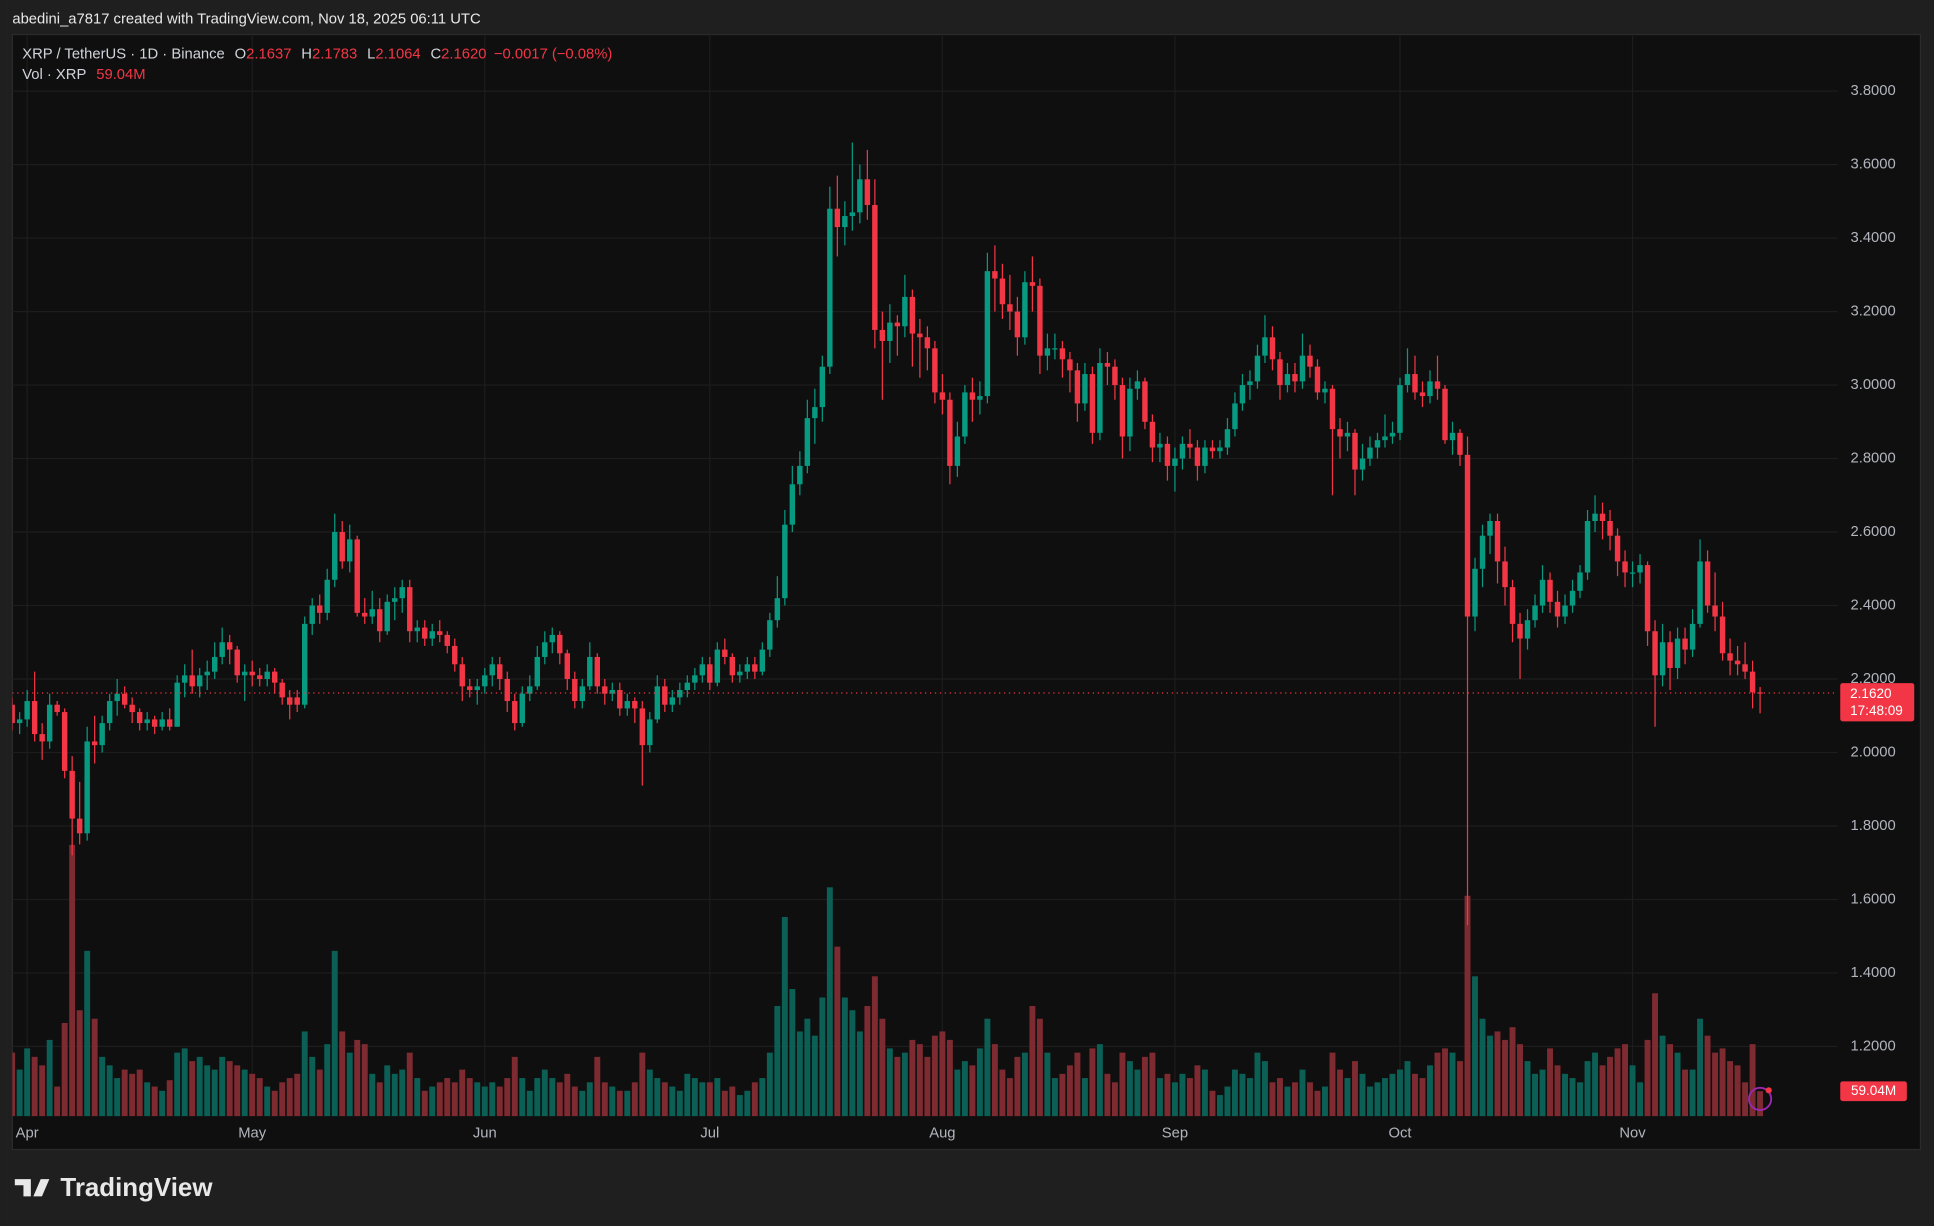 Image resolution: width=1934 pixels, height=1226 pixels. I want to click on footer-logo: TradingView, so click(114, 1188).